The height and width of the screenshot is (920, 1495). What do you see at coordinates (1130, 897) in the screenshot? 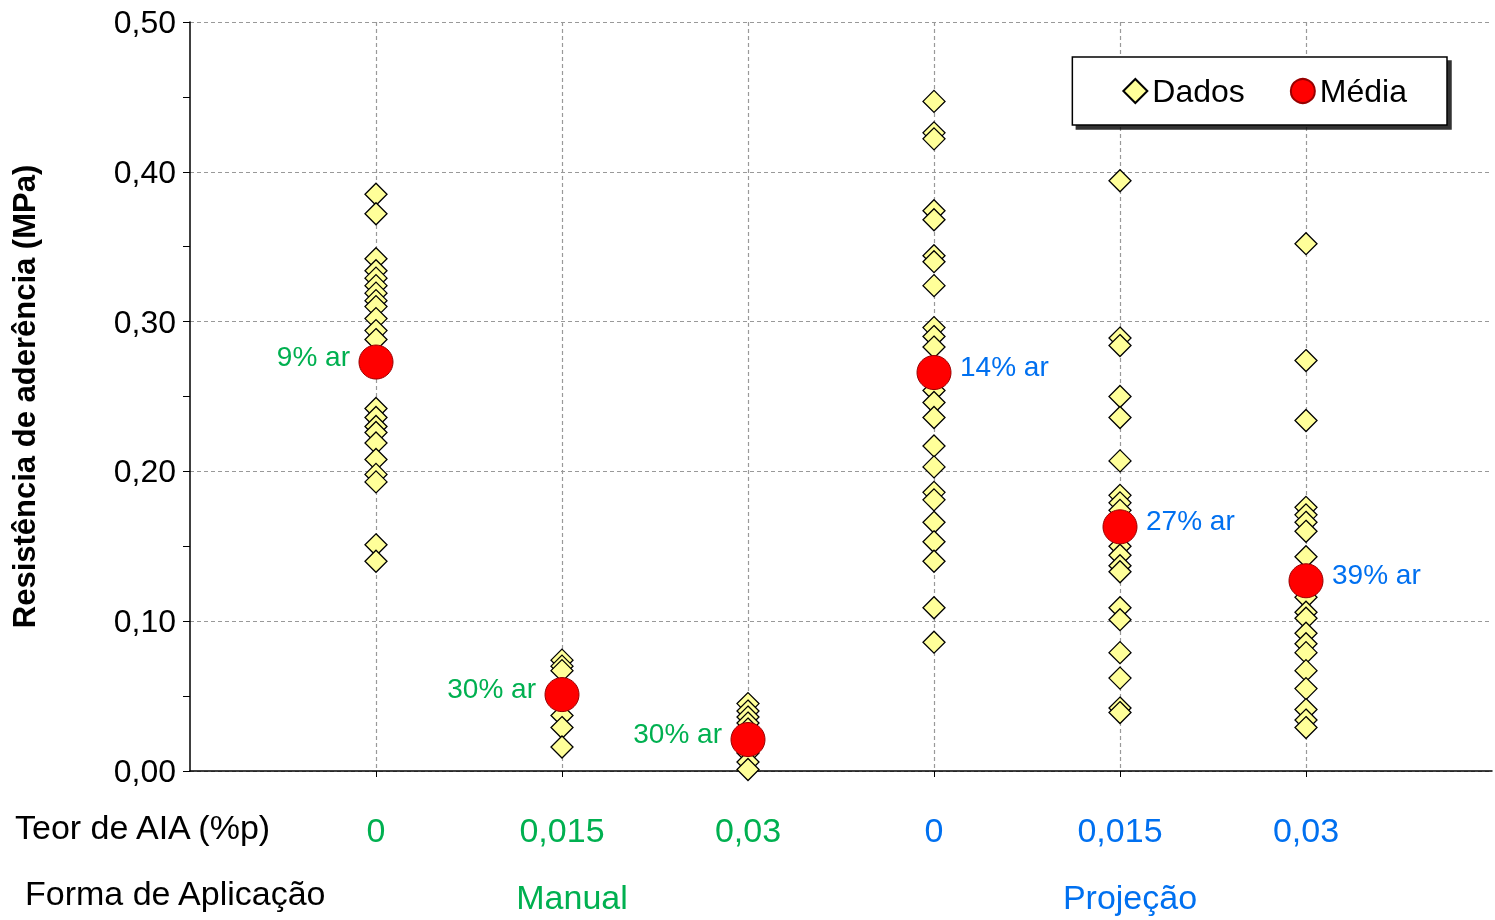
I see `text: Projeção` at bounding box center [1130, 897].